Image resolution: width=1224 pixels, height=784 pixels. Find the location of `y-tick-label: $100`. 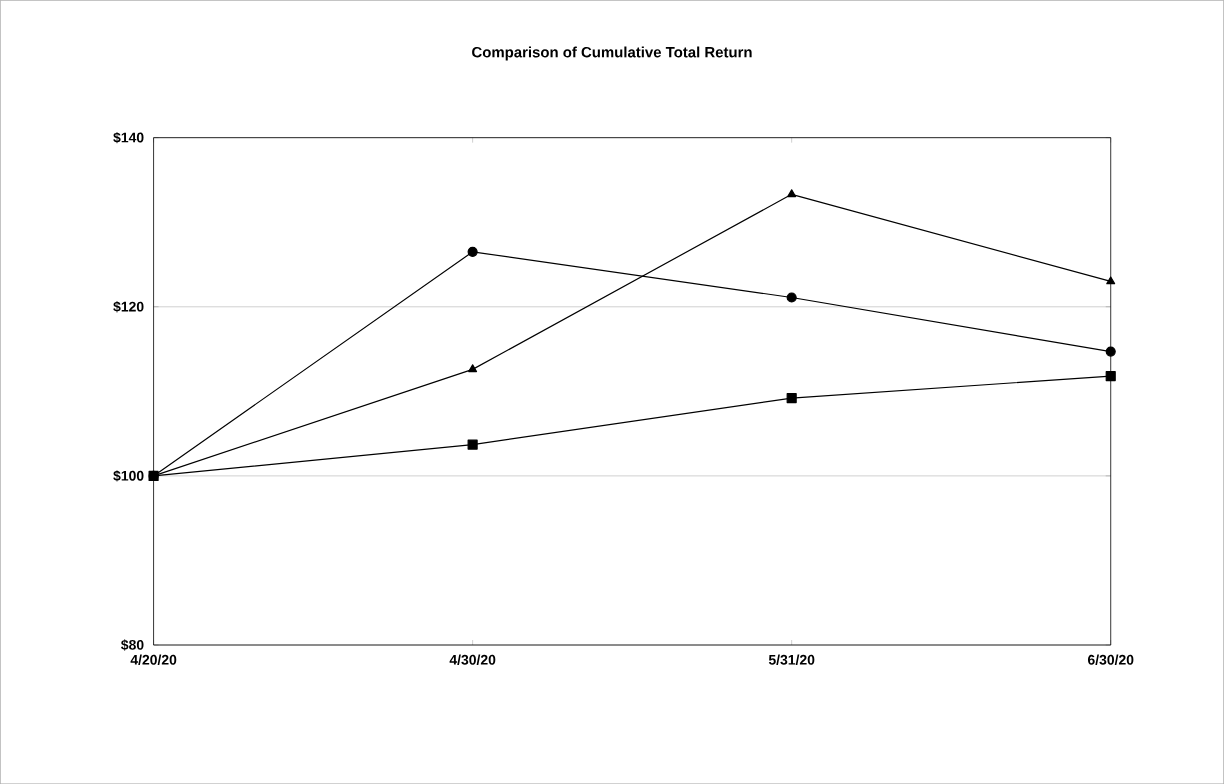

y-tick-label: $100 is located at coordinates (128, 476).